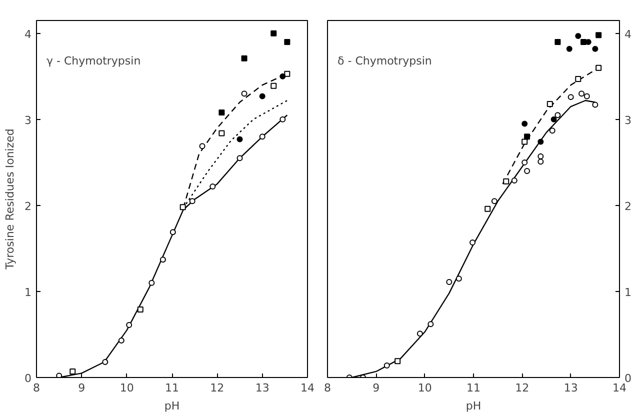  I want to click on annotation: γ - Chymotrypsin, so click(93, 61).